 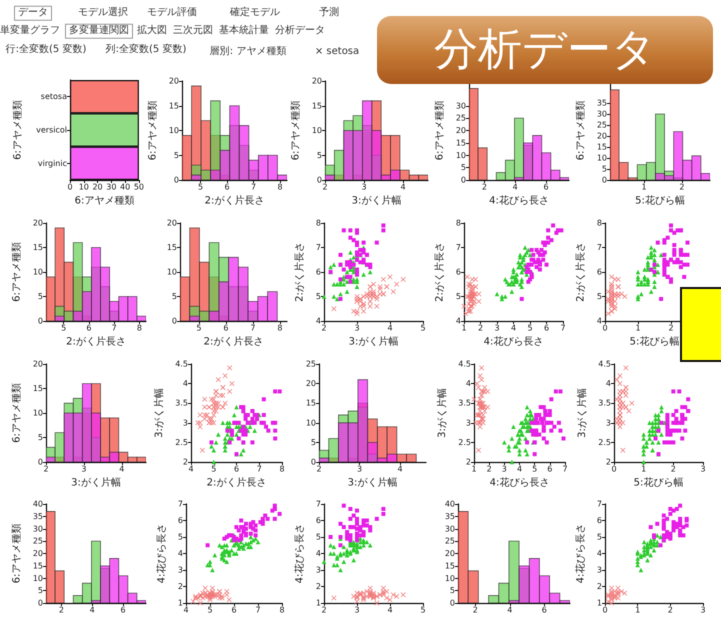 What do you see at coordinates (111, 187) in the screenshot?
I see `x-tick-label: 30` at bounding box center [111, 187].